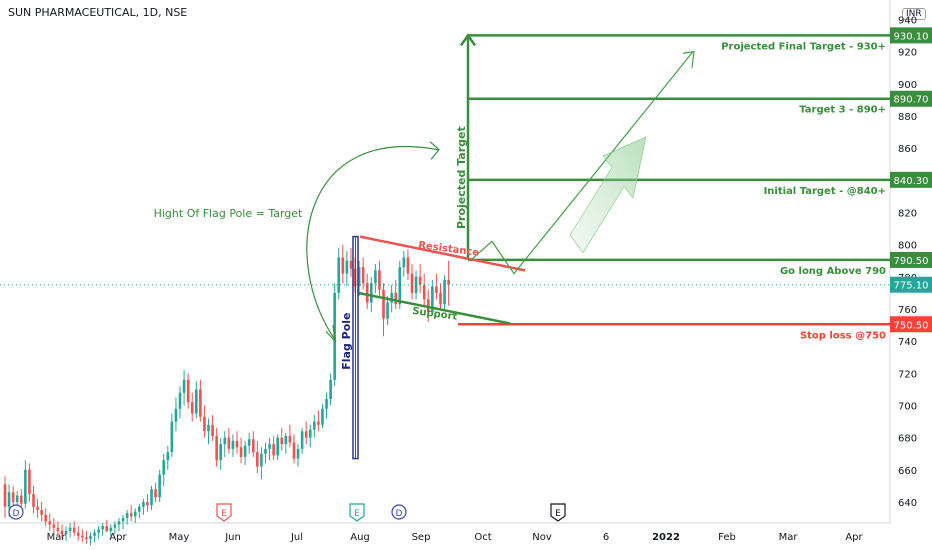 The height and width of the screenshot is (550, 932). I want to click on price-axis-tag-text: 930.10, so click(911, 36).